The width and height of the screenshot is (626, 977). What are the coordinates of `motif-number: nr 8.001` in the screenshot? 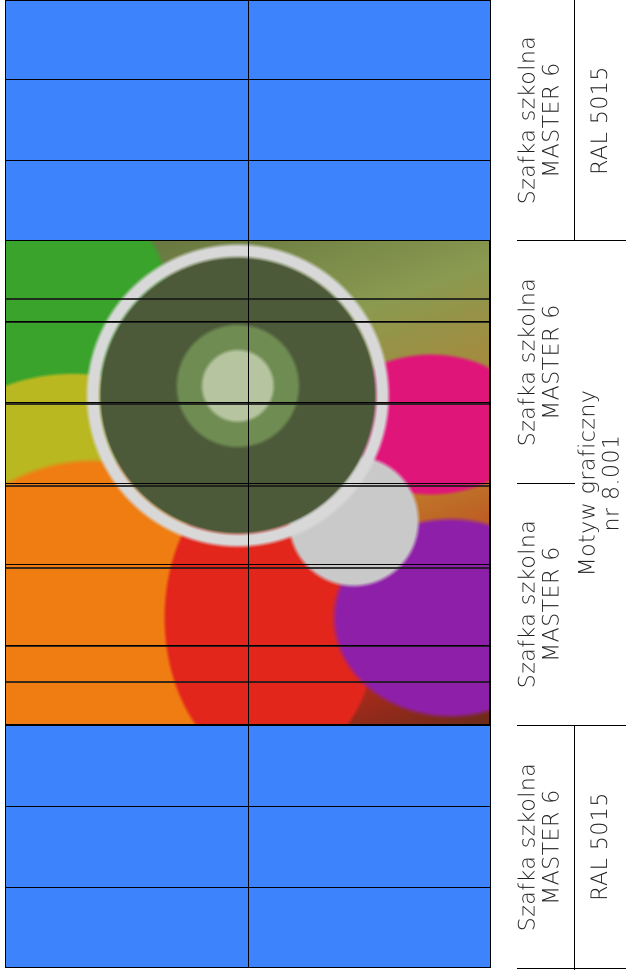 It's located at (612, 482).